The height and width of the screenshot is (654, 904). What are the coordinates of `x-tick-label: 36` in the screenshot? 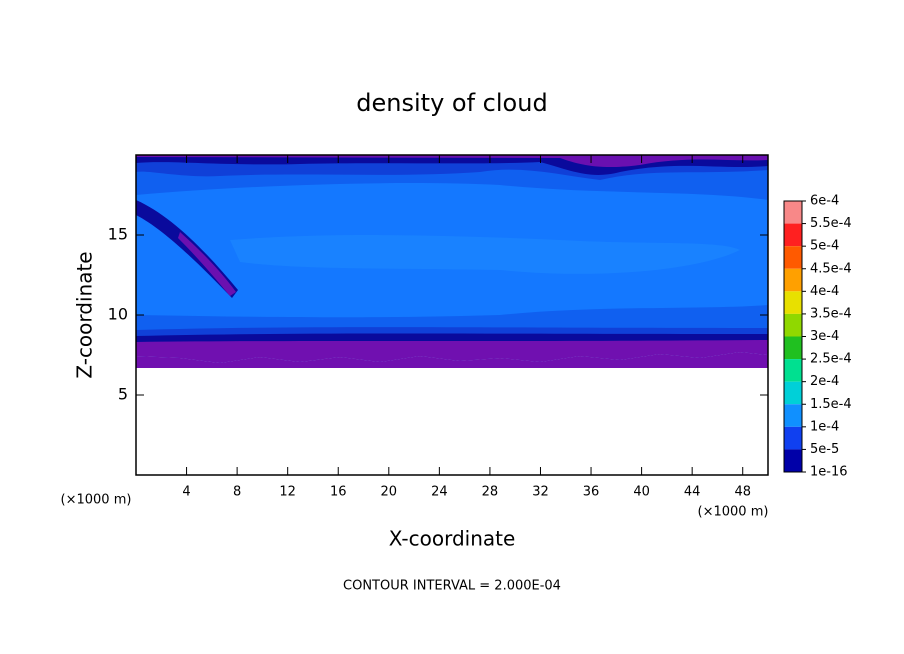 It's located at (591, 492).